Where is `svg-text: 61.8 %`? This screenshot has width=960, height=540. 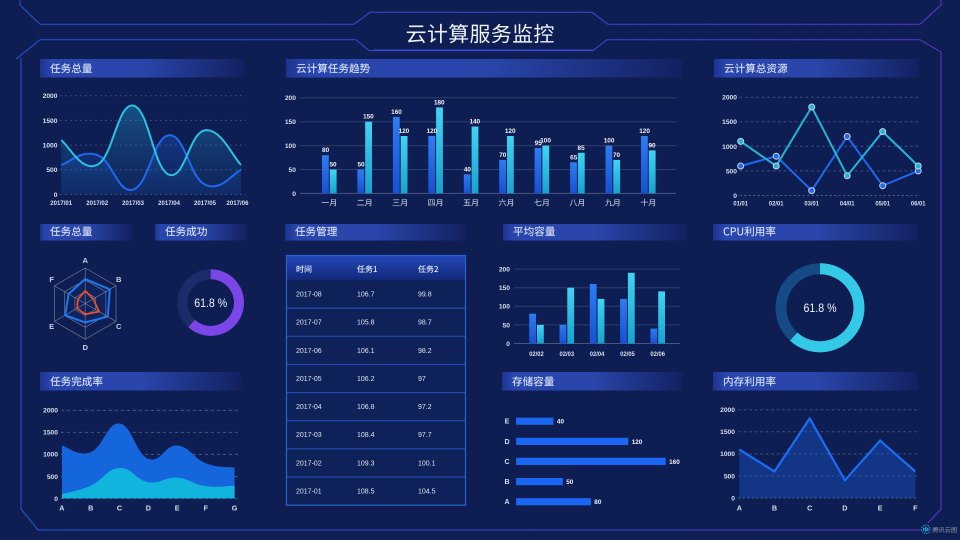 svg-text: 61.8 % is located at coordinates (210, 303).